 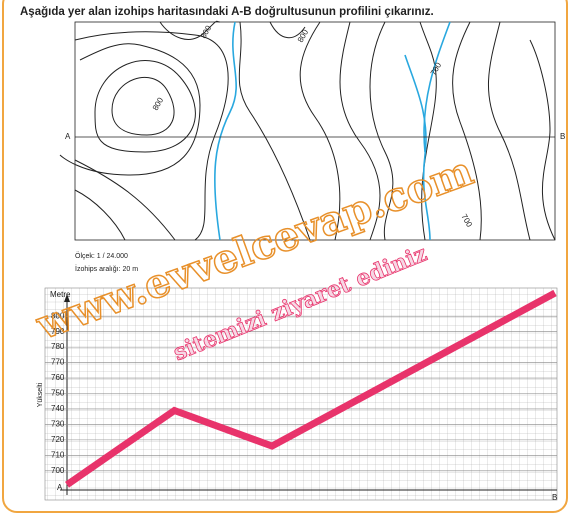 I want to click on y-tick-label: 760, so click(x=58, y=377).